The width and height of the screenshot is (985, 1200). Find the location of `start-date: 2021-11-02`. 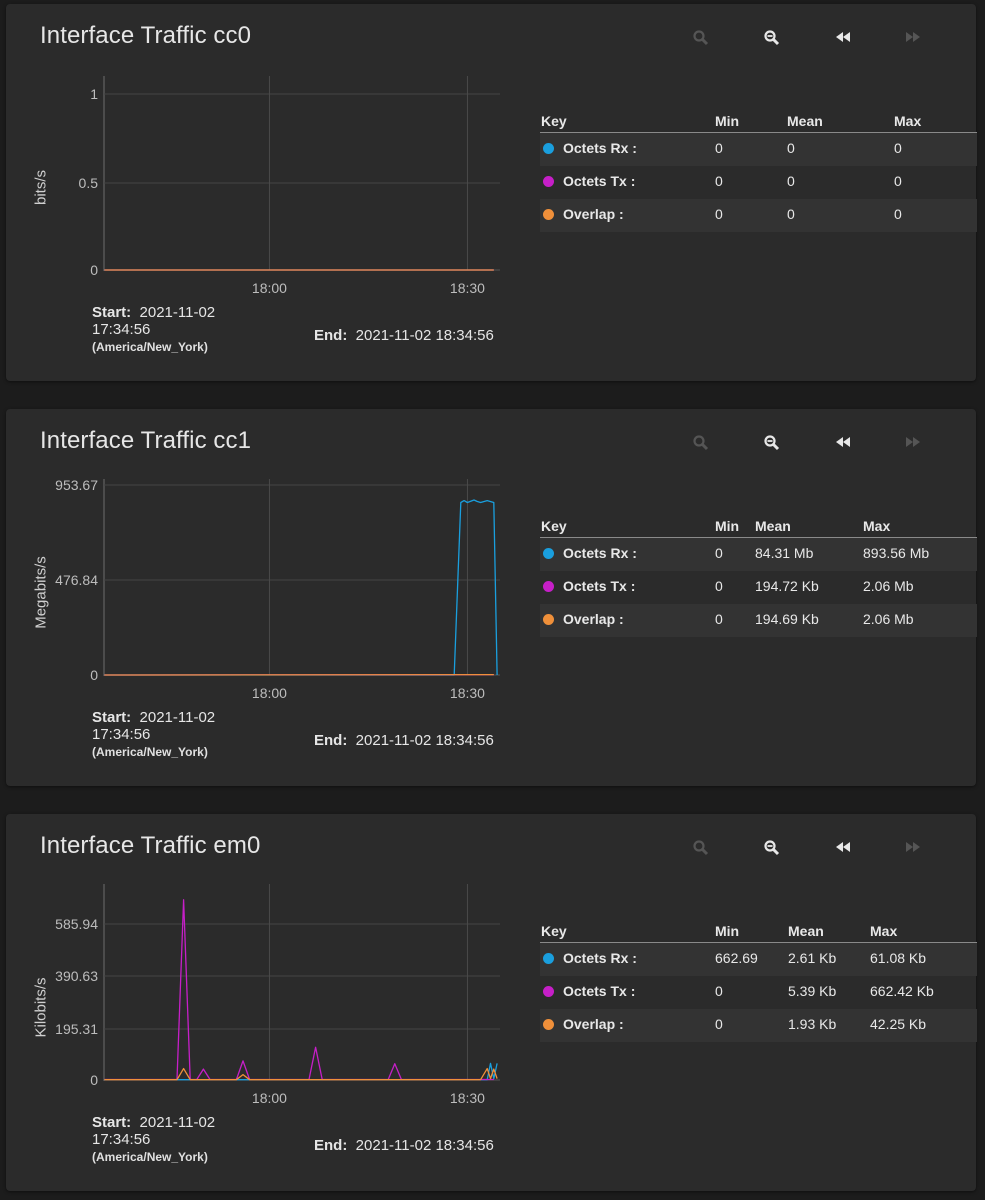

start-date: 2021-11-02 is located at coordinates (177, 312).